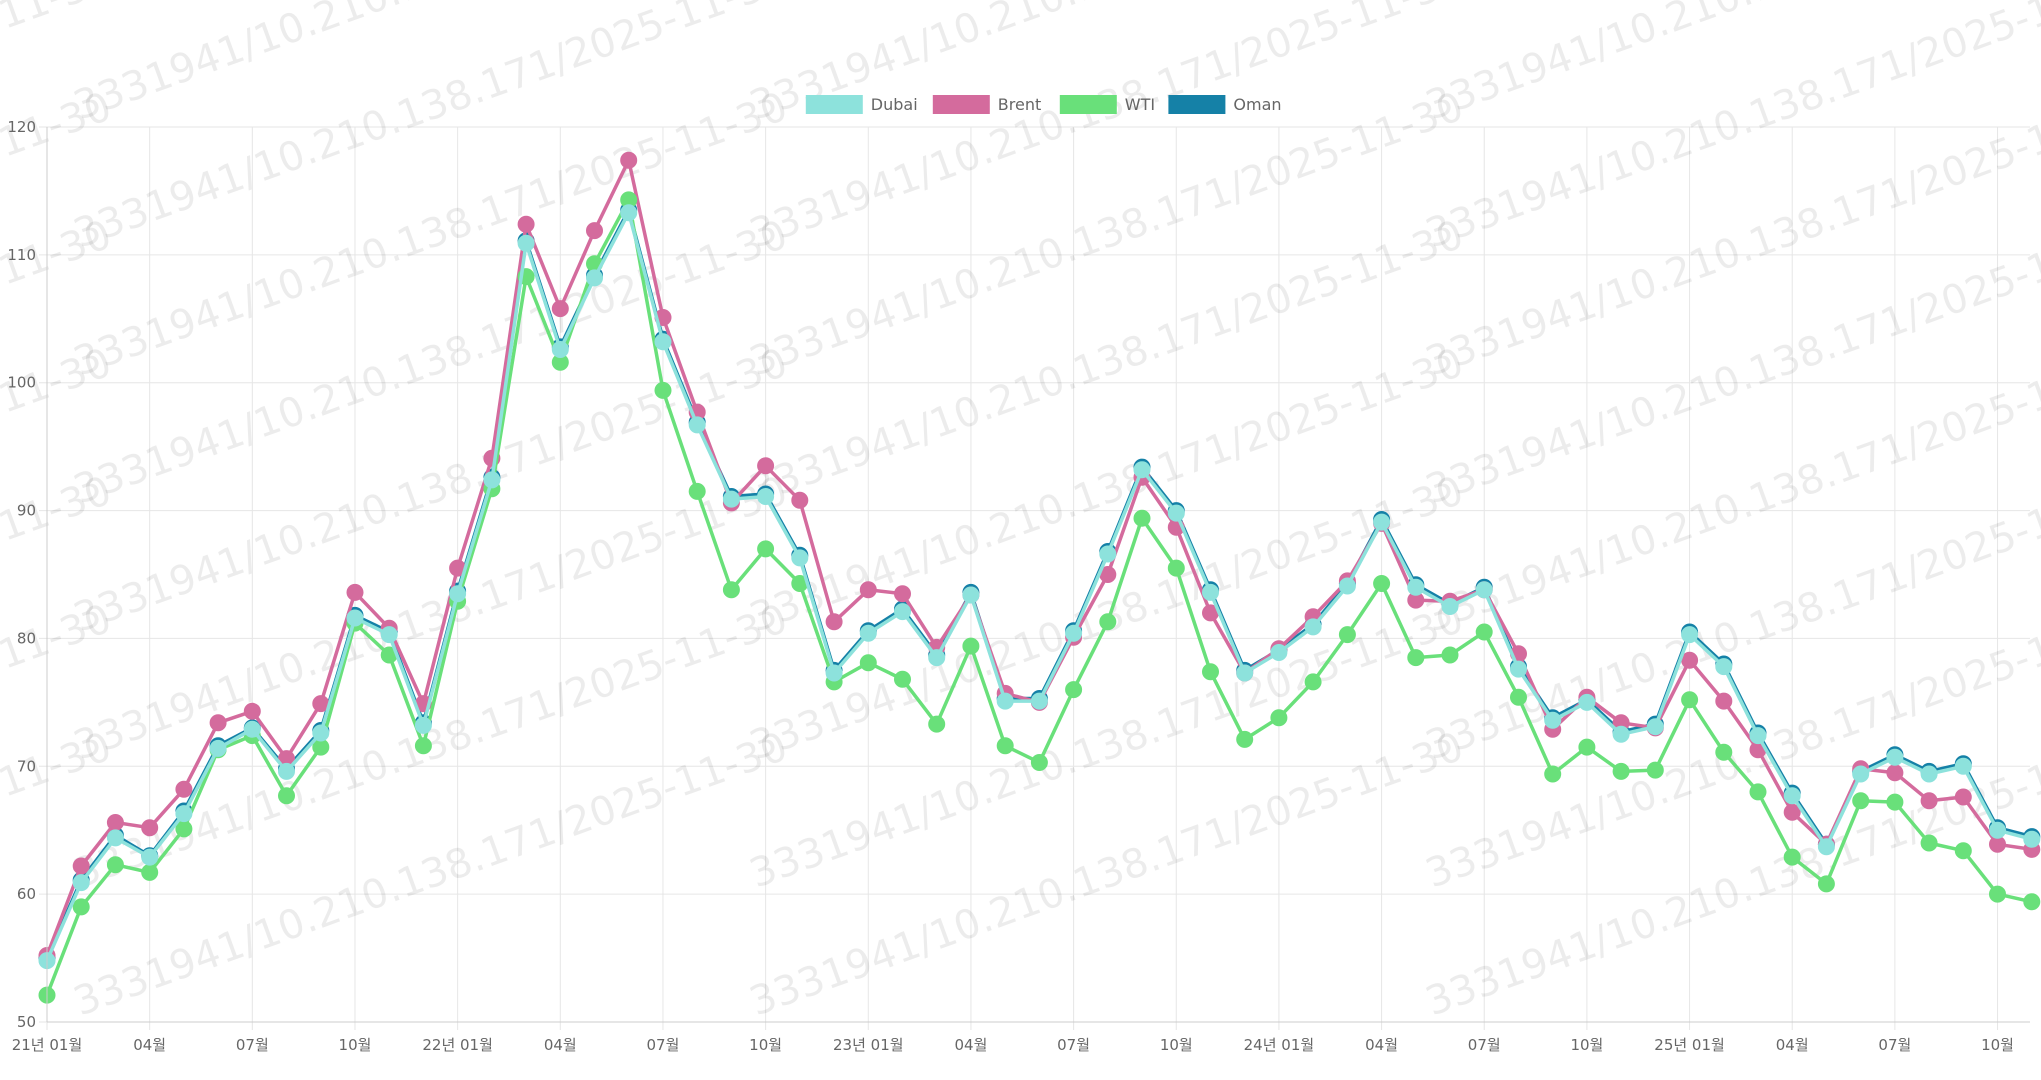  I want to click on legend-item-wti: WTI, so click(1107, 104).